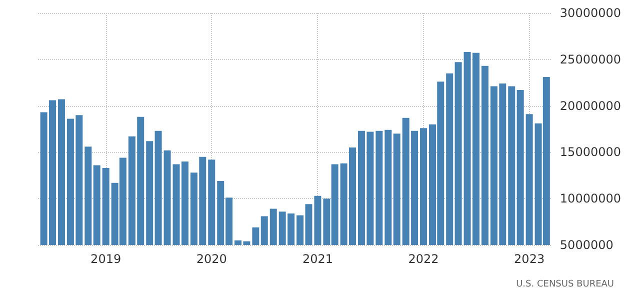  I want to click on y-tick-label: 20000000, so click(590, 105).